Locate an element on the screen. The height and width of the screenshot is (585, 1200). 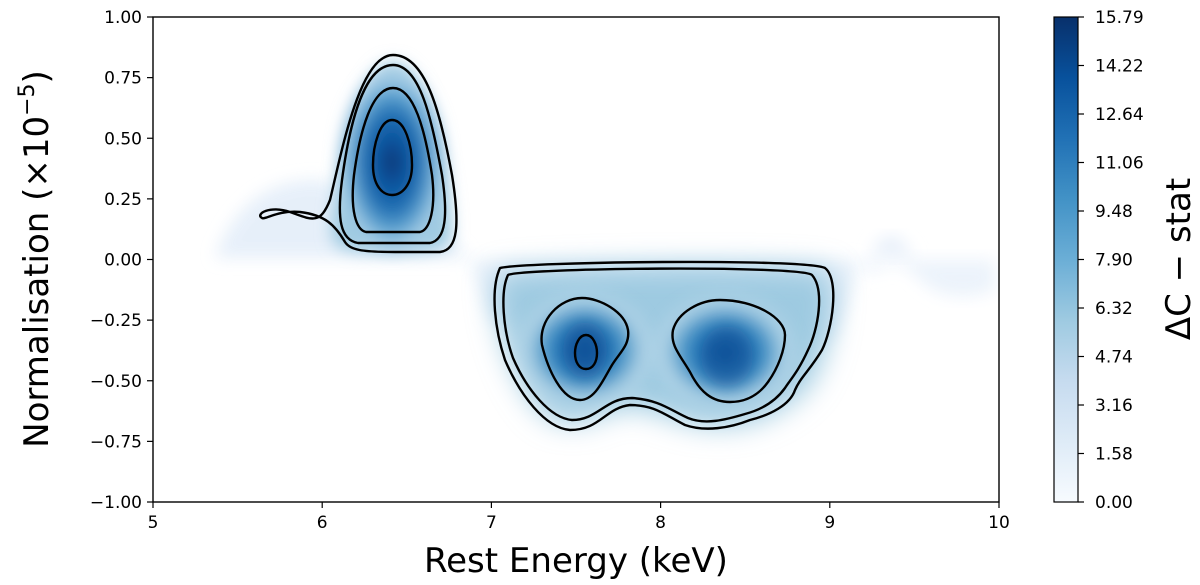
contour-upper-core is located at coordinates (392, 157).